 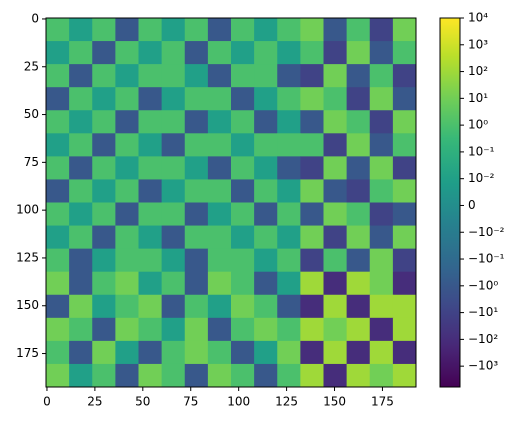 I want to click on colorbar-tick-label: 10³, so click(x=478, y=44).